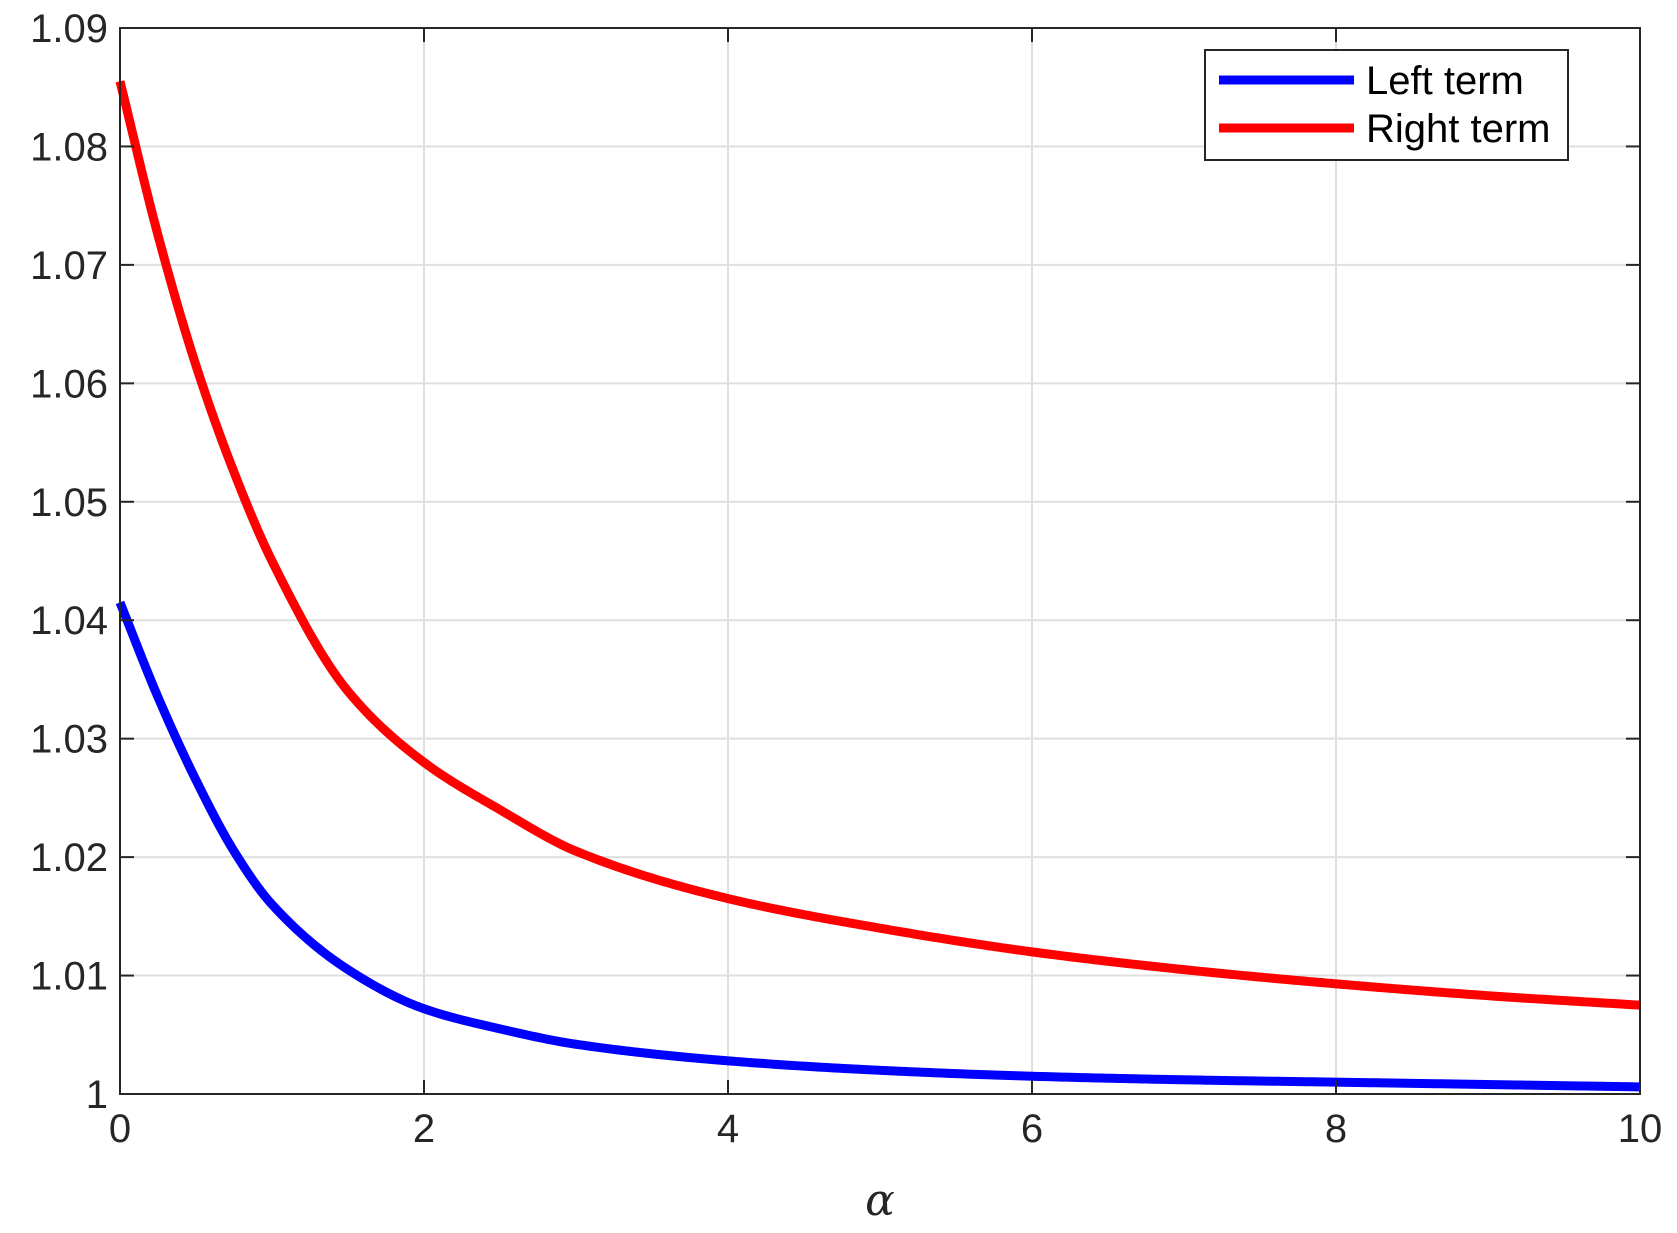 The height and width of the screenshot is (1233, 1677). Describe the element at coordinates (69, 384) in the screenshot. I see `y-tick-label: 1.06` at that location.